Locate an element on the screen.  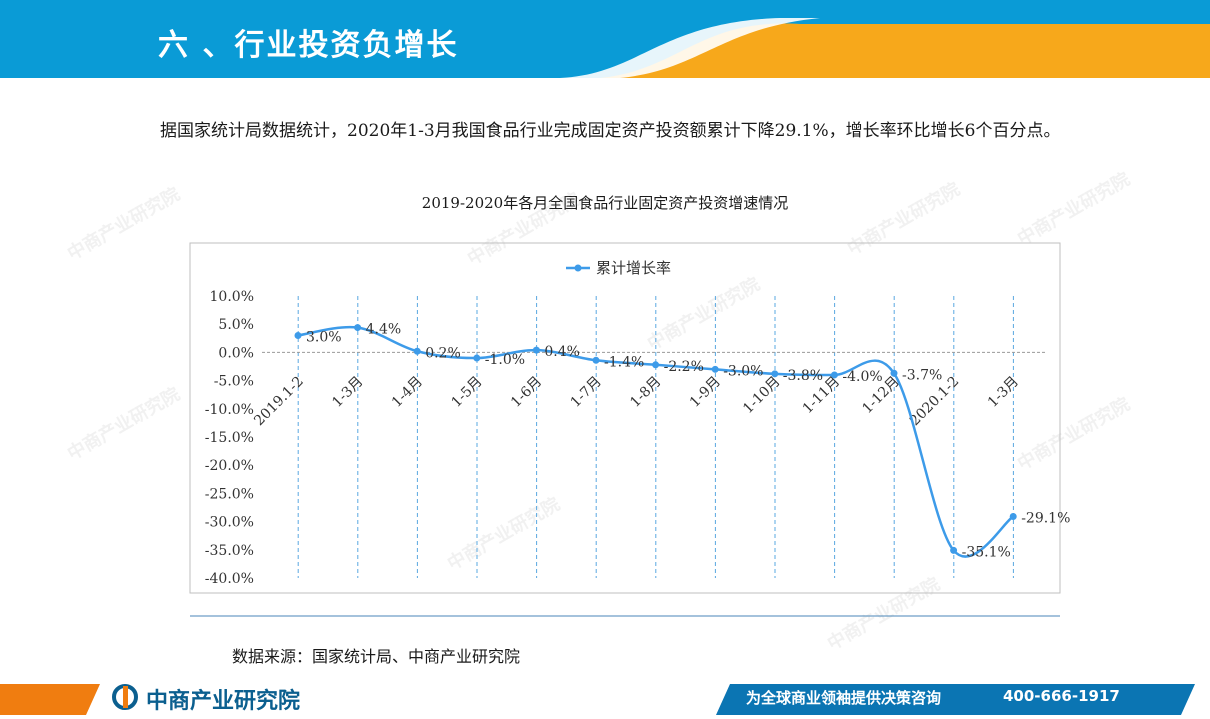
footer-bar is located at coordinates (605, 697).